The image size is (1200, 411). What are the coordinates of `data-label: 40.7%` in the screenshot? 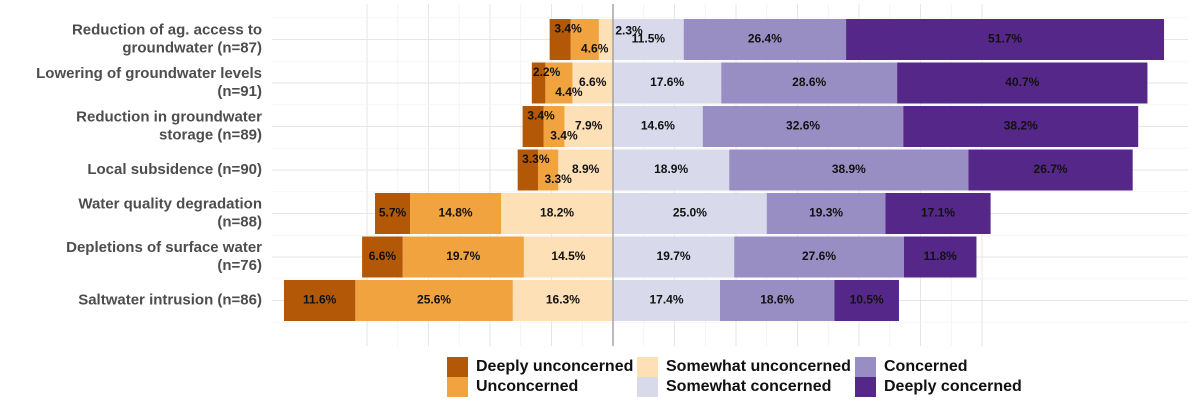 It's located at (1022, 82).